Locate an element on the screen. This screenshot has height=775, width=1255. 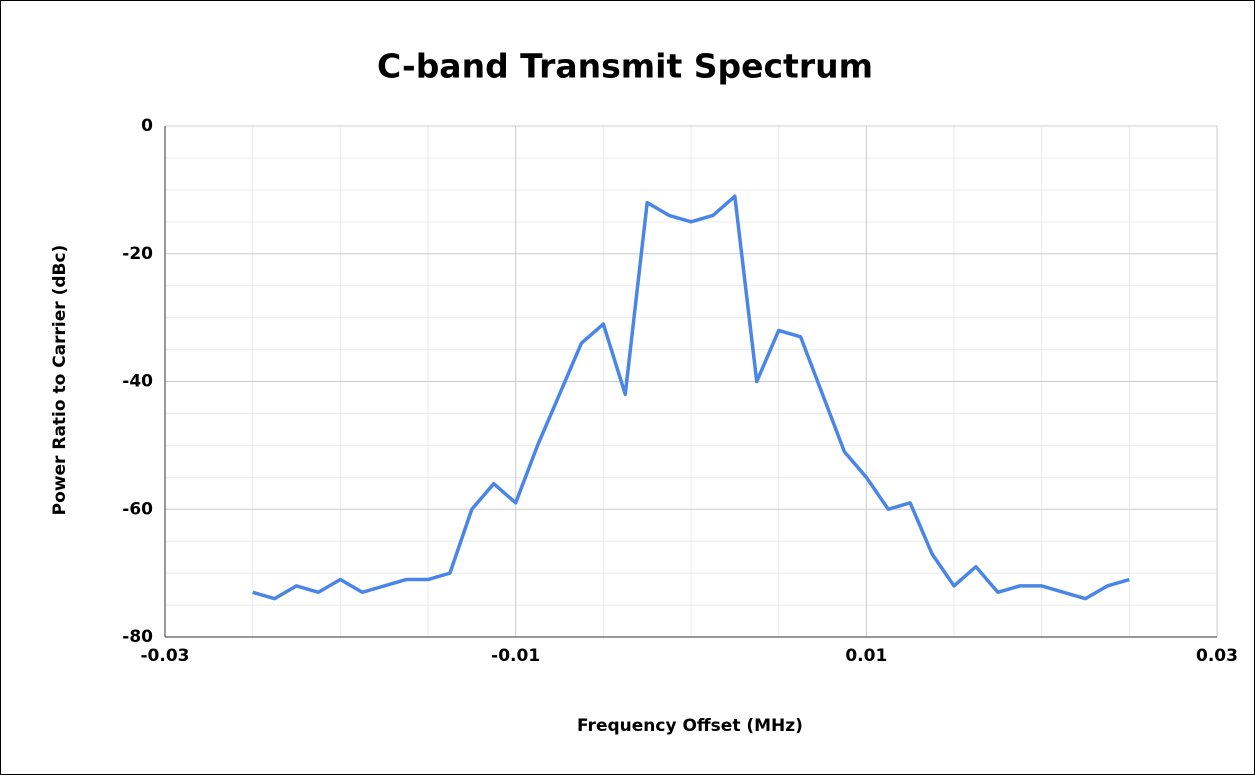
y-tick-label: -80 is located at coordinates (137, 637).